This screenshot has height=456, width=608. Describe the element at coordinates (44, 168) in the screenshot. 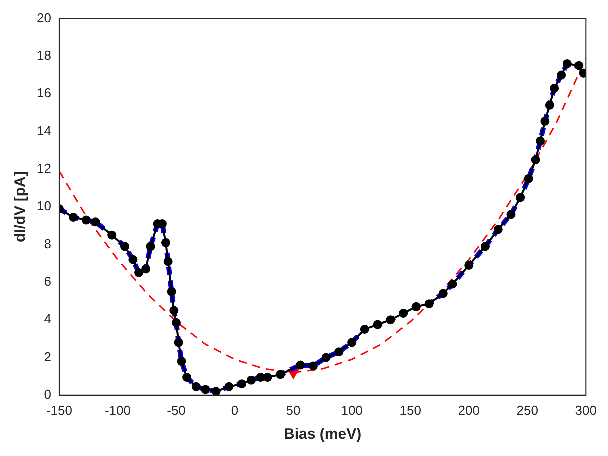

I see `y-tick-label: 12` at that location.